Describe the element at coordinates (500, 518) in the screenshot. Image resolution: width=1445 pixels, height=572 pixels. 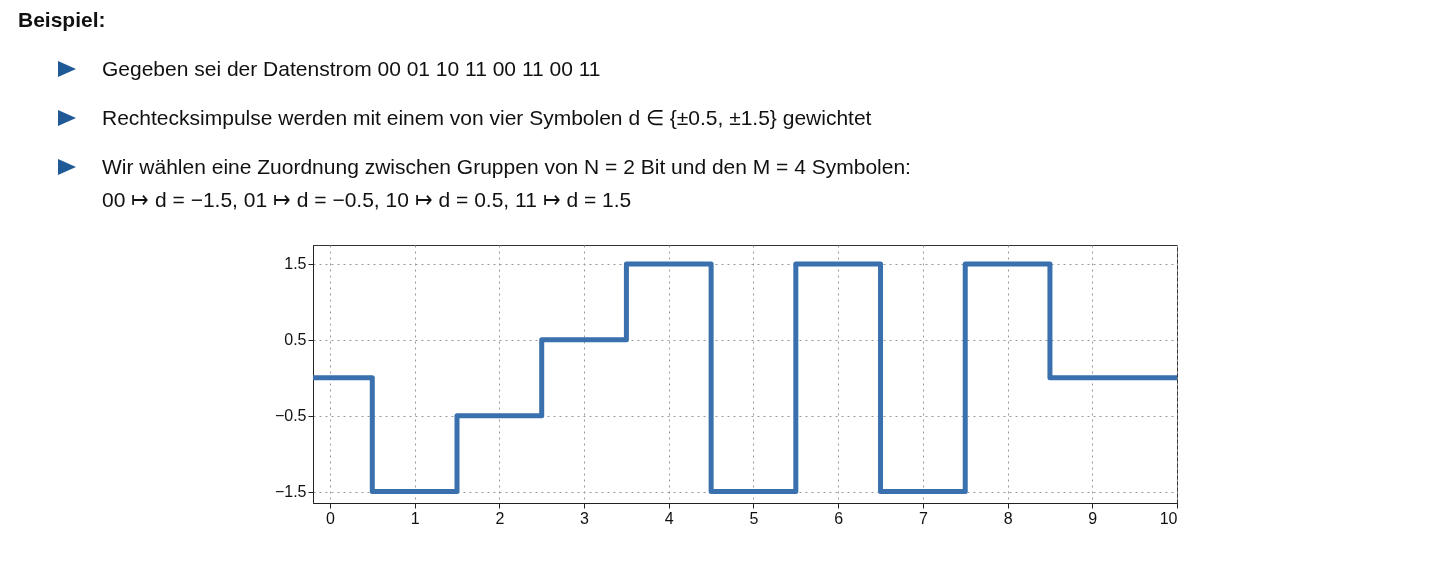
I see `x-tick-label: 2` at that location.